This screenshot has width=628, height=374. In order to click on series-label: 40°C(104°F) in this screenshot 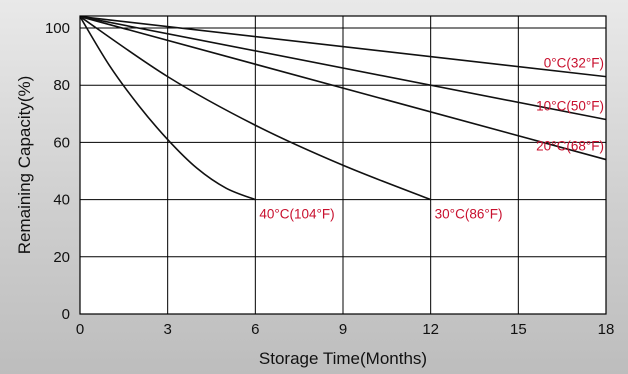, I will do `click(296, 214)`.